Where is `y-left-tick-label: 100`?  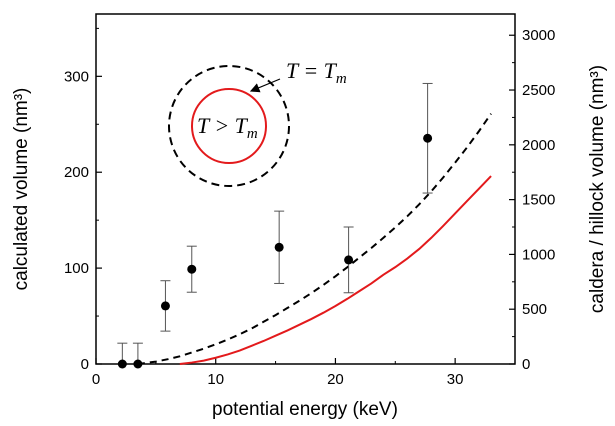
y-left-tick-label: 100 is located at coordinates (76, 268).